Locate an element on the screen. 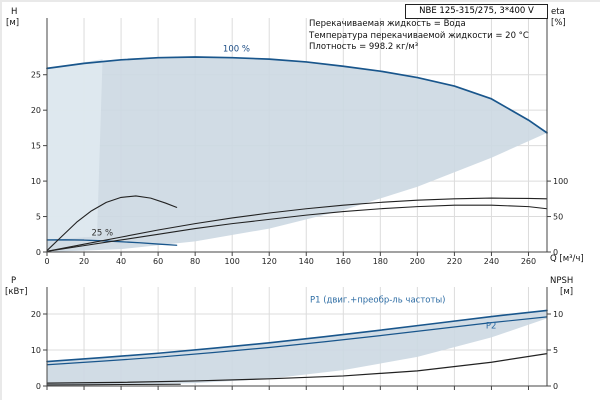 The width and height of the screenshot is (600, 402). tick-label-y-right: 50 is located at coordinates (558, 217).